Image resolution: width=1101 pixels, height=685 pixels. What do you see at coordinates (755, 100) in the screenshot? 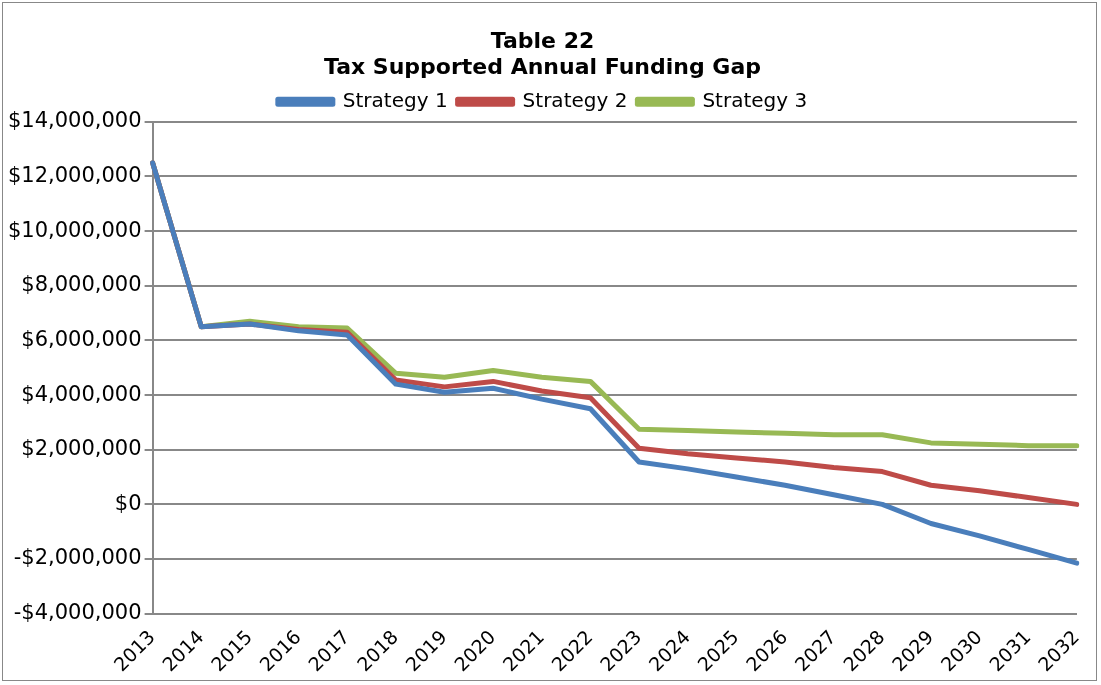
I see `legend-label: Strategy 3` at bounding box center [755, 100].